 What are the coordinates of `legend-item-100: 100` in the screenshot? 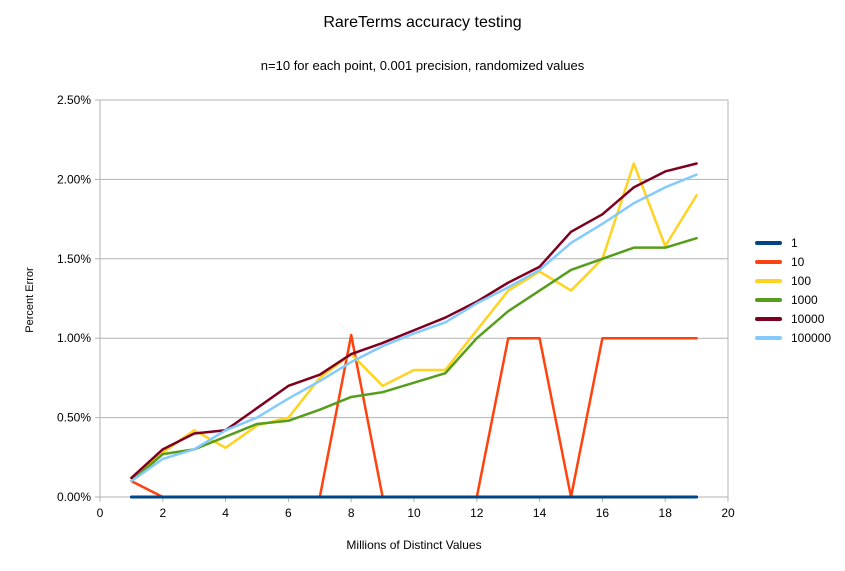 It's located at (793, 280).